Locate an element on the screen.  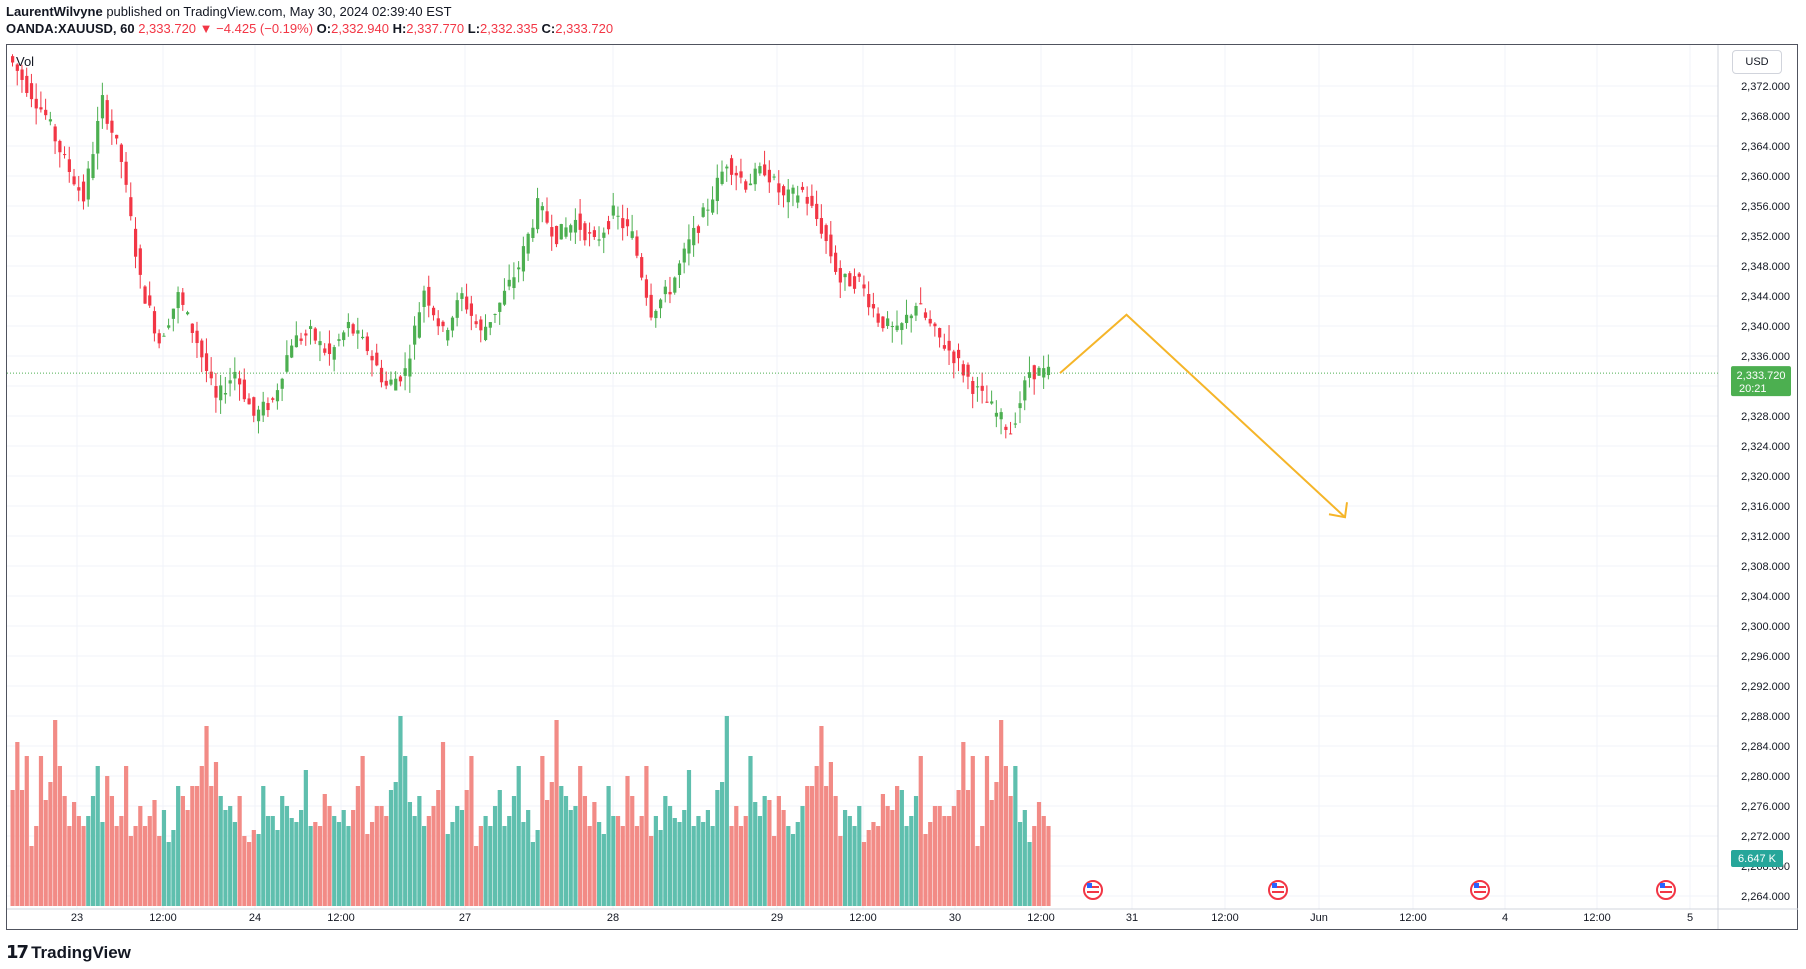
y-tick-label: 2,360.000 is located at coordinates (1765, 177).